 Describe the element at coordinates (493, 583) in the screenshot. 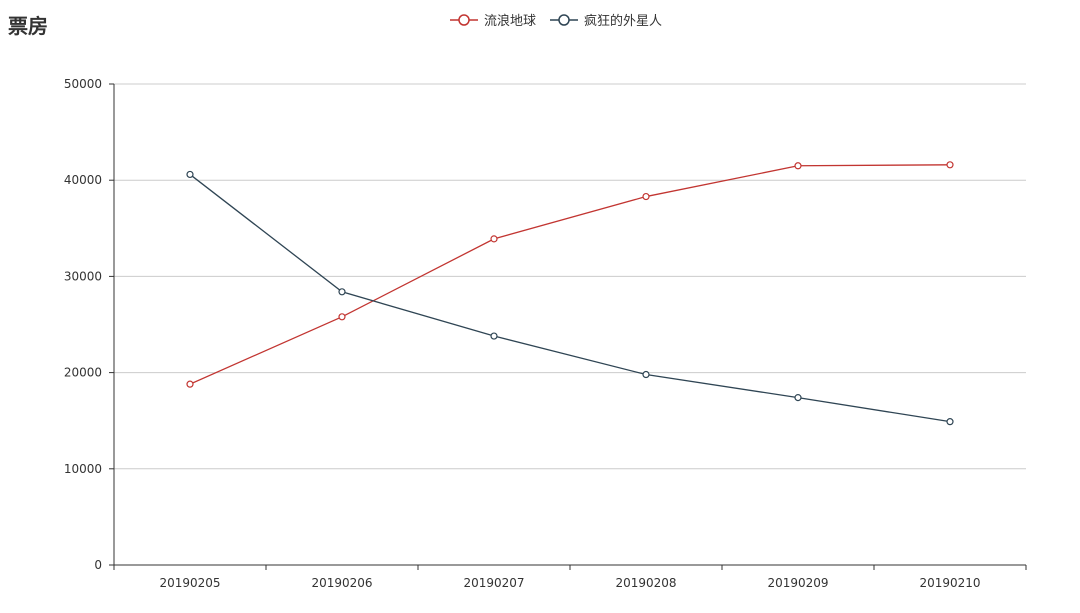

I see `x-tick-label: 20190207` at that location.